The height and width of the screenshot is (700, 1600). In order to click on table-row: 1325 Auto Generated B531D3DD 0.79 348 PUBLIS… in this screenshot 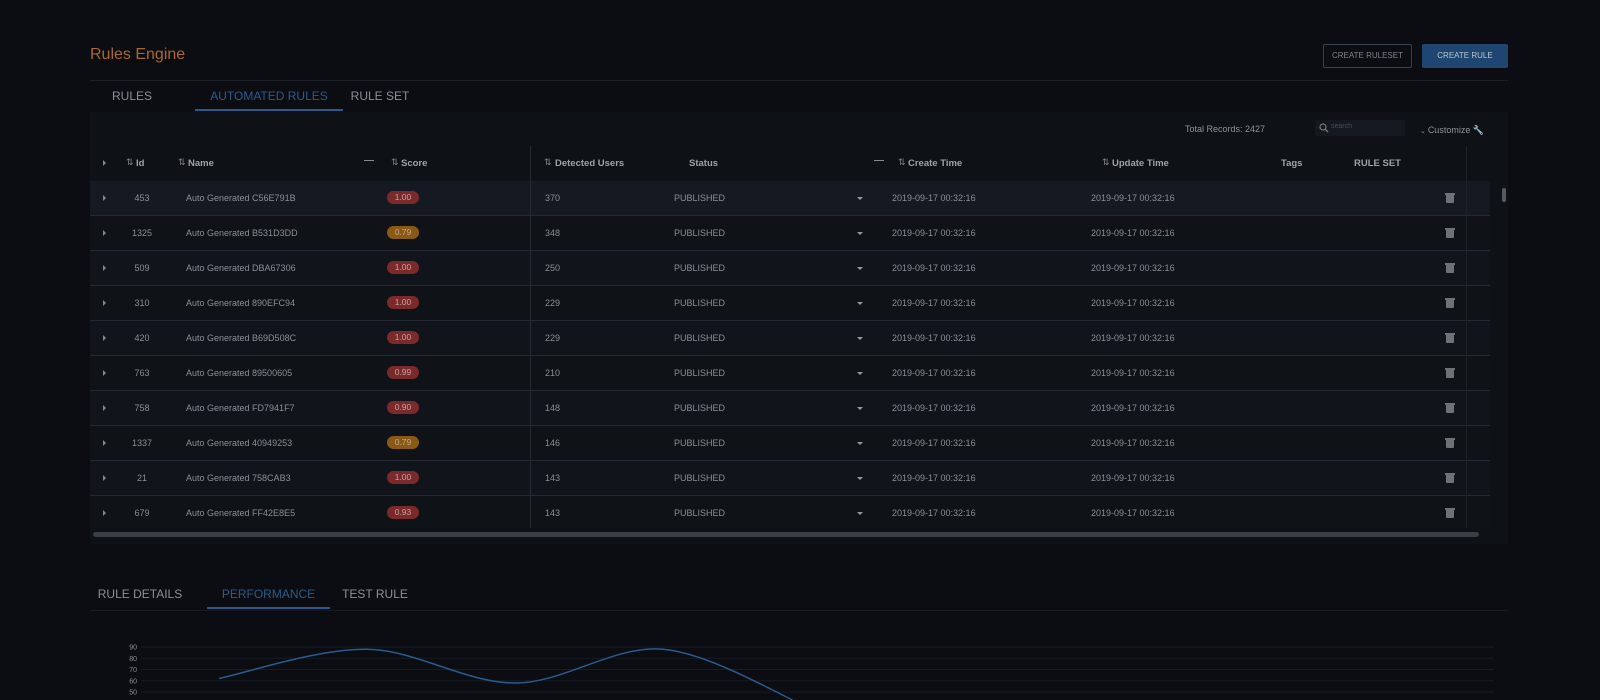, I will do `click(790, 233)`.